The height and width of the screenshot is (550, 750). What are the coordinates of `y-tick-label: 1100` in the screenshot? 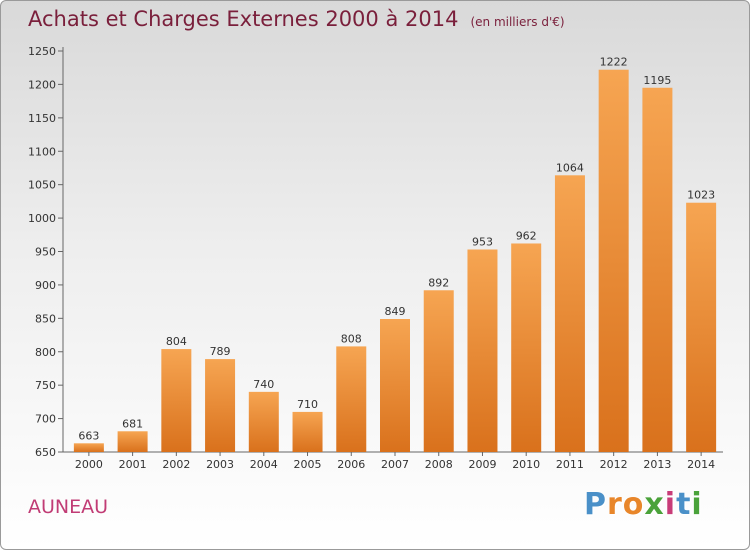 It's located at (42, 151).